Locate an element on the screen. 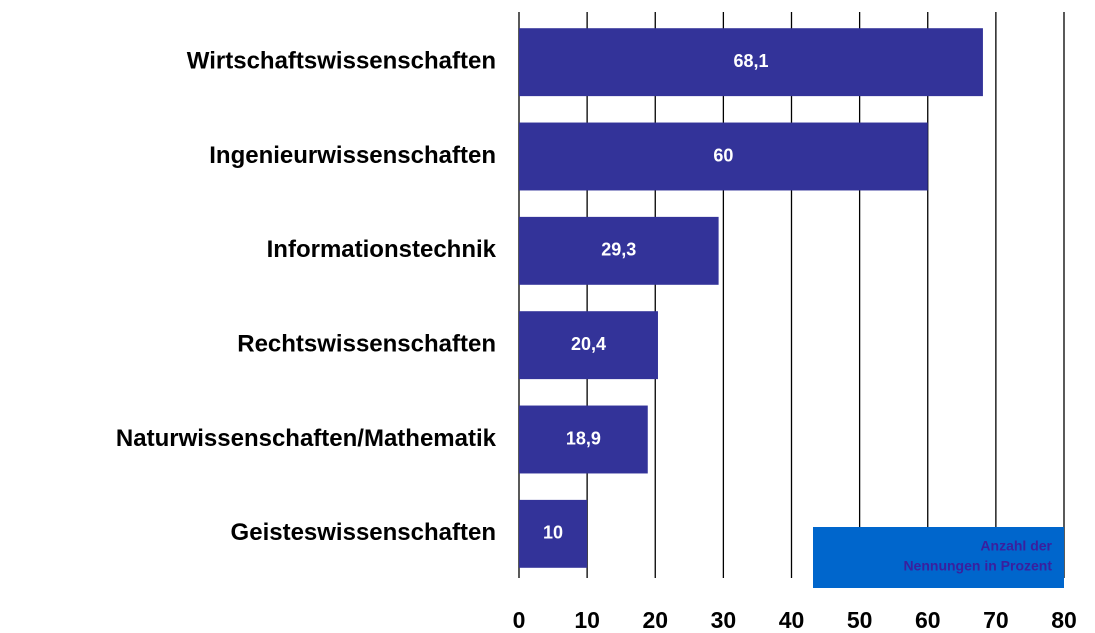 The image size is (1095, 633). category-label: Geisteswissenschaften is located at coordinates (363, 532).